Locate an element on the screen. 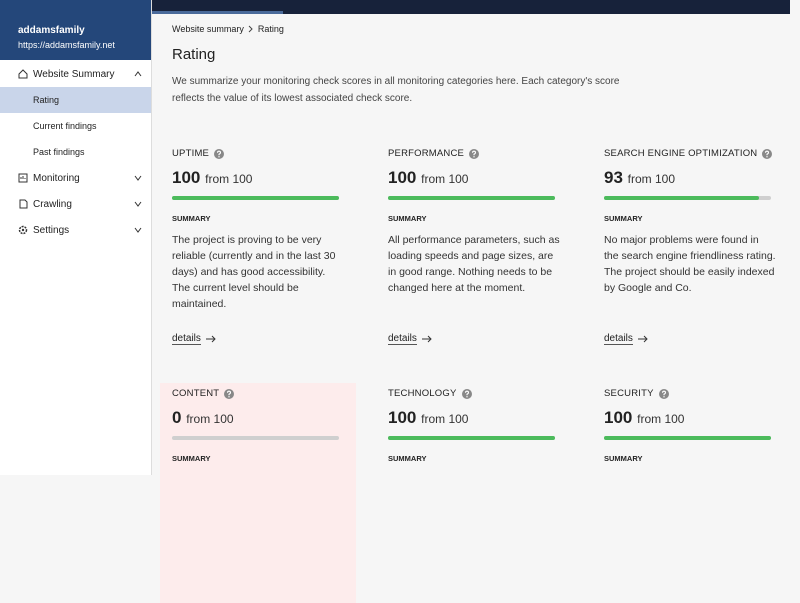 This screenshot has width=800, height=603. project-url: https://addamsfamily.net is located at coordinates (66, 45).